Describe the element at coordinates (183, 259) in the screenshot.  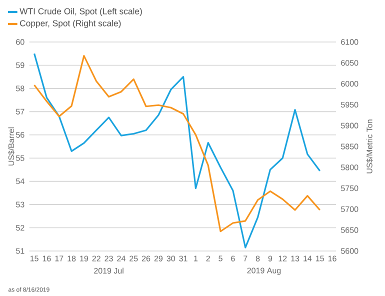
I see `x-tick-label: 31` at that location.